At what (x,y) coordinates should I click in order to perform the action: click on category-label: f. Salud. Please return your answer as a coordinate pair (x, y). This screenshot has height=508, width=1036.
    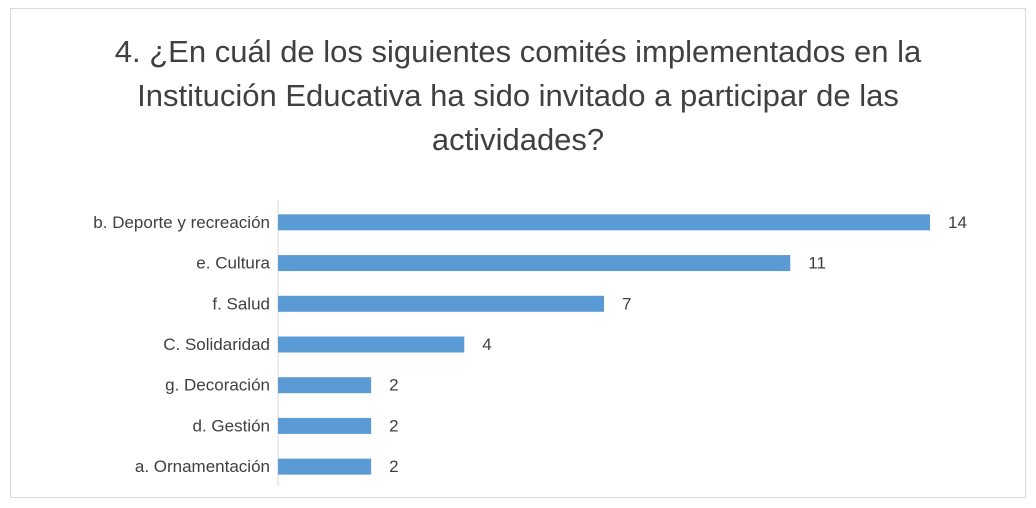
    Looking at the image, I should click on (241, 303).